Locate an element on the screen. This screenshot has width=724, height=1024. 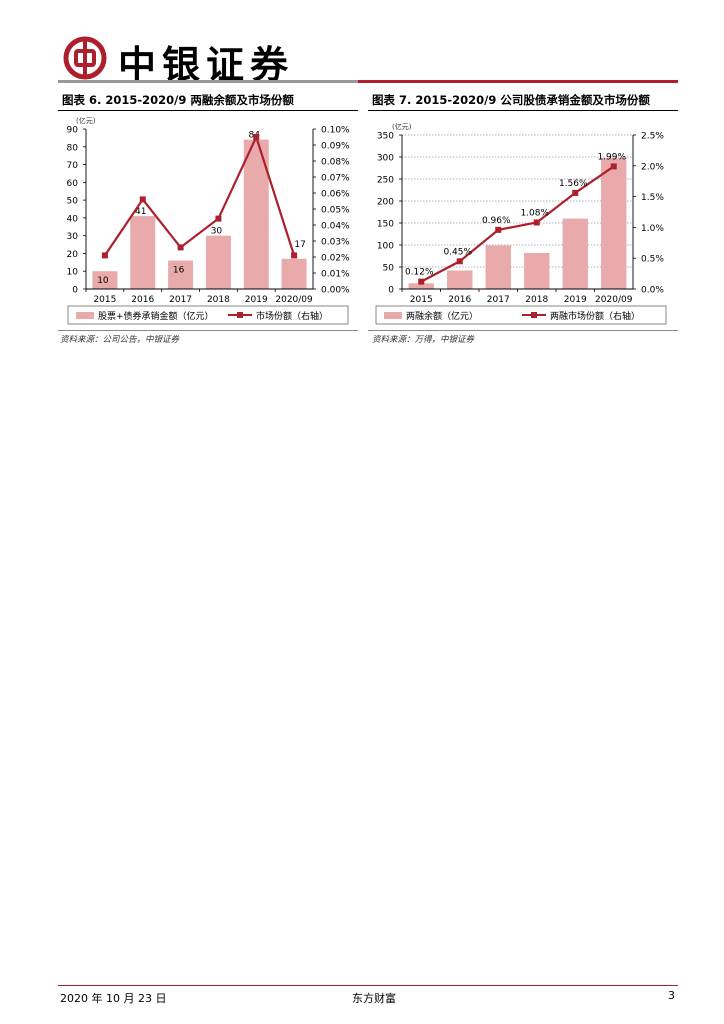
right-axis-tick-label: 0.0% is located at coordinates (652, 291).